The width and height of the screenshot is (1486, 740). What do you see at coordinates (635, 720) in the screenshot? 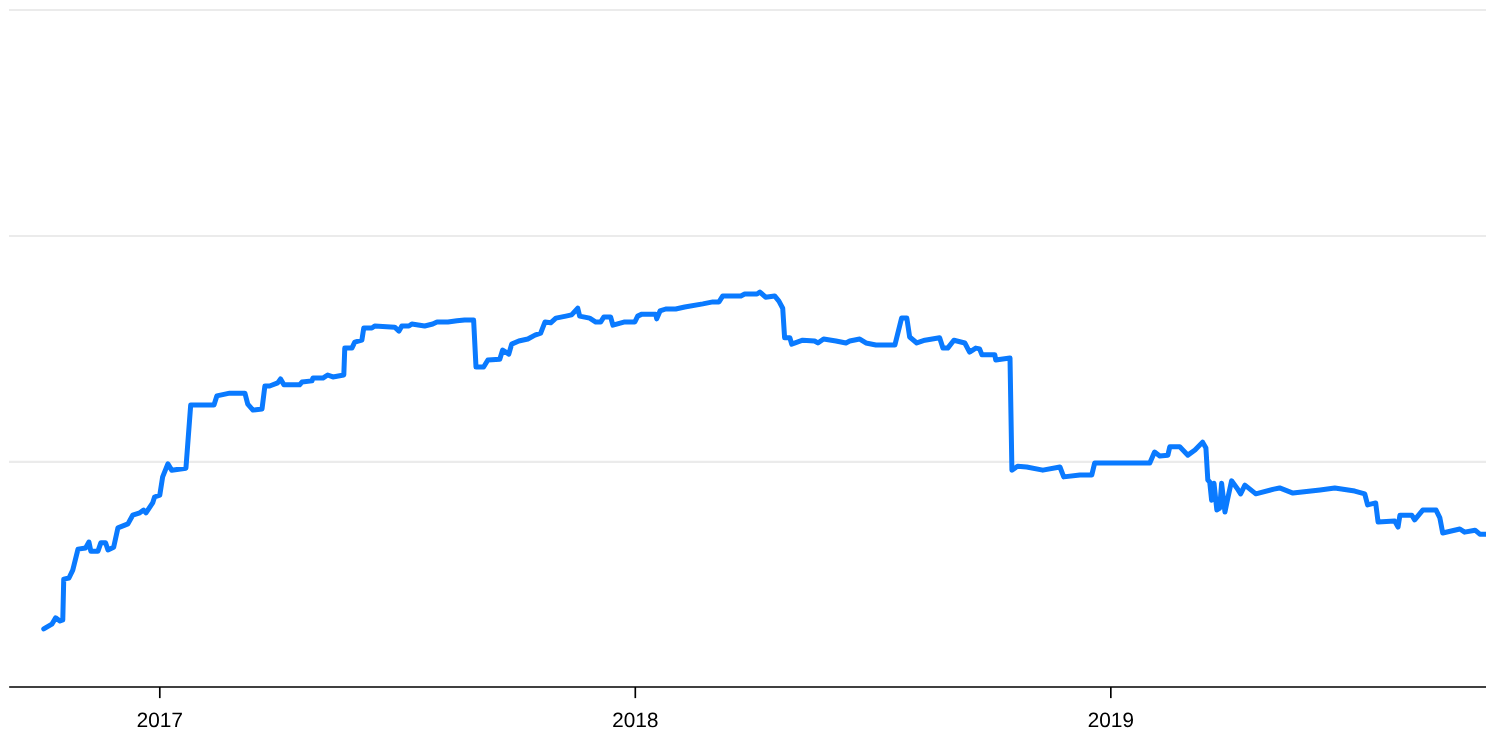
I see `x-tick-label: 2018` at bounding box center [635, 720].